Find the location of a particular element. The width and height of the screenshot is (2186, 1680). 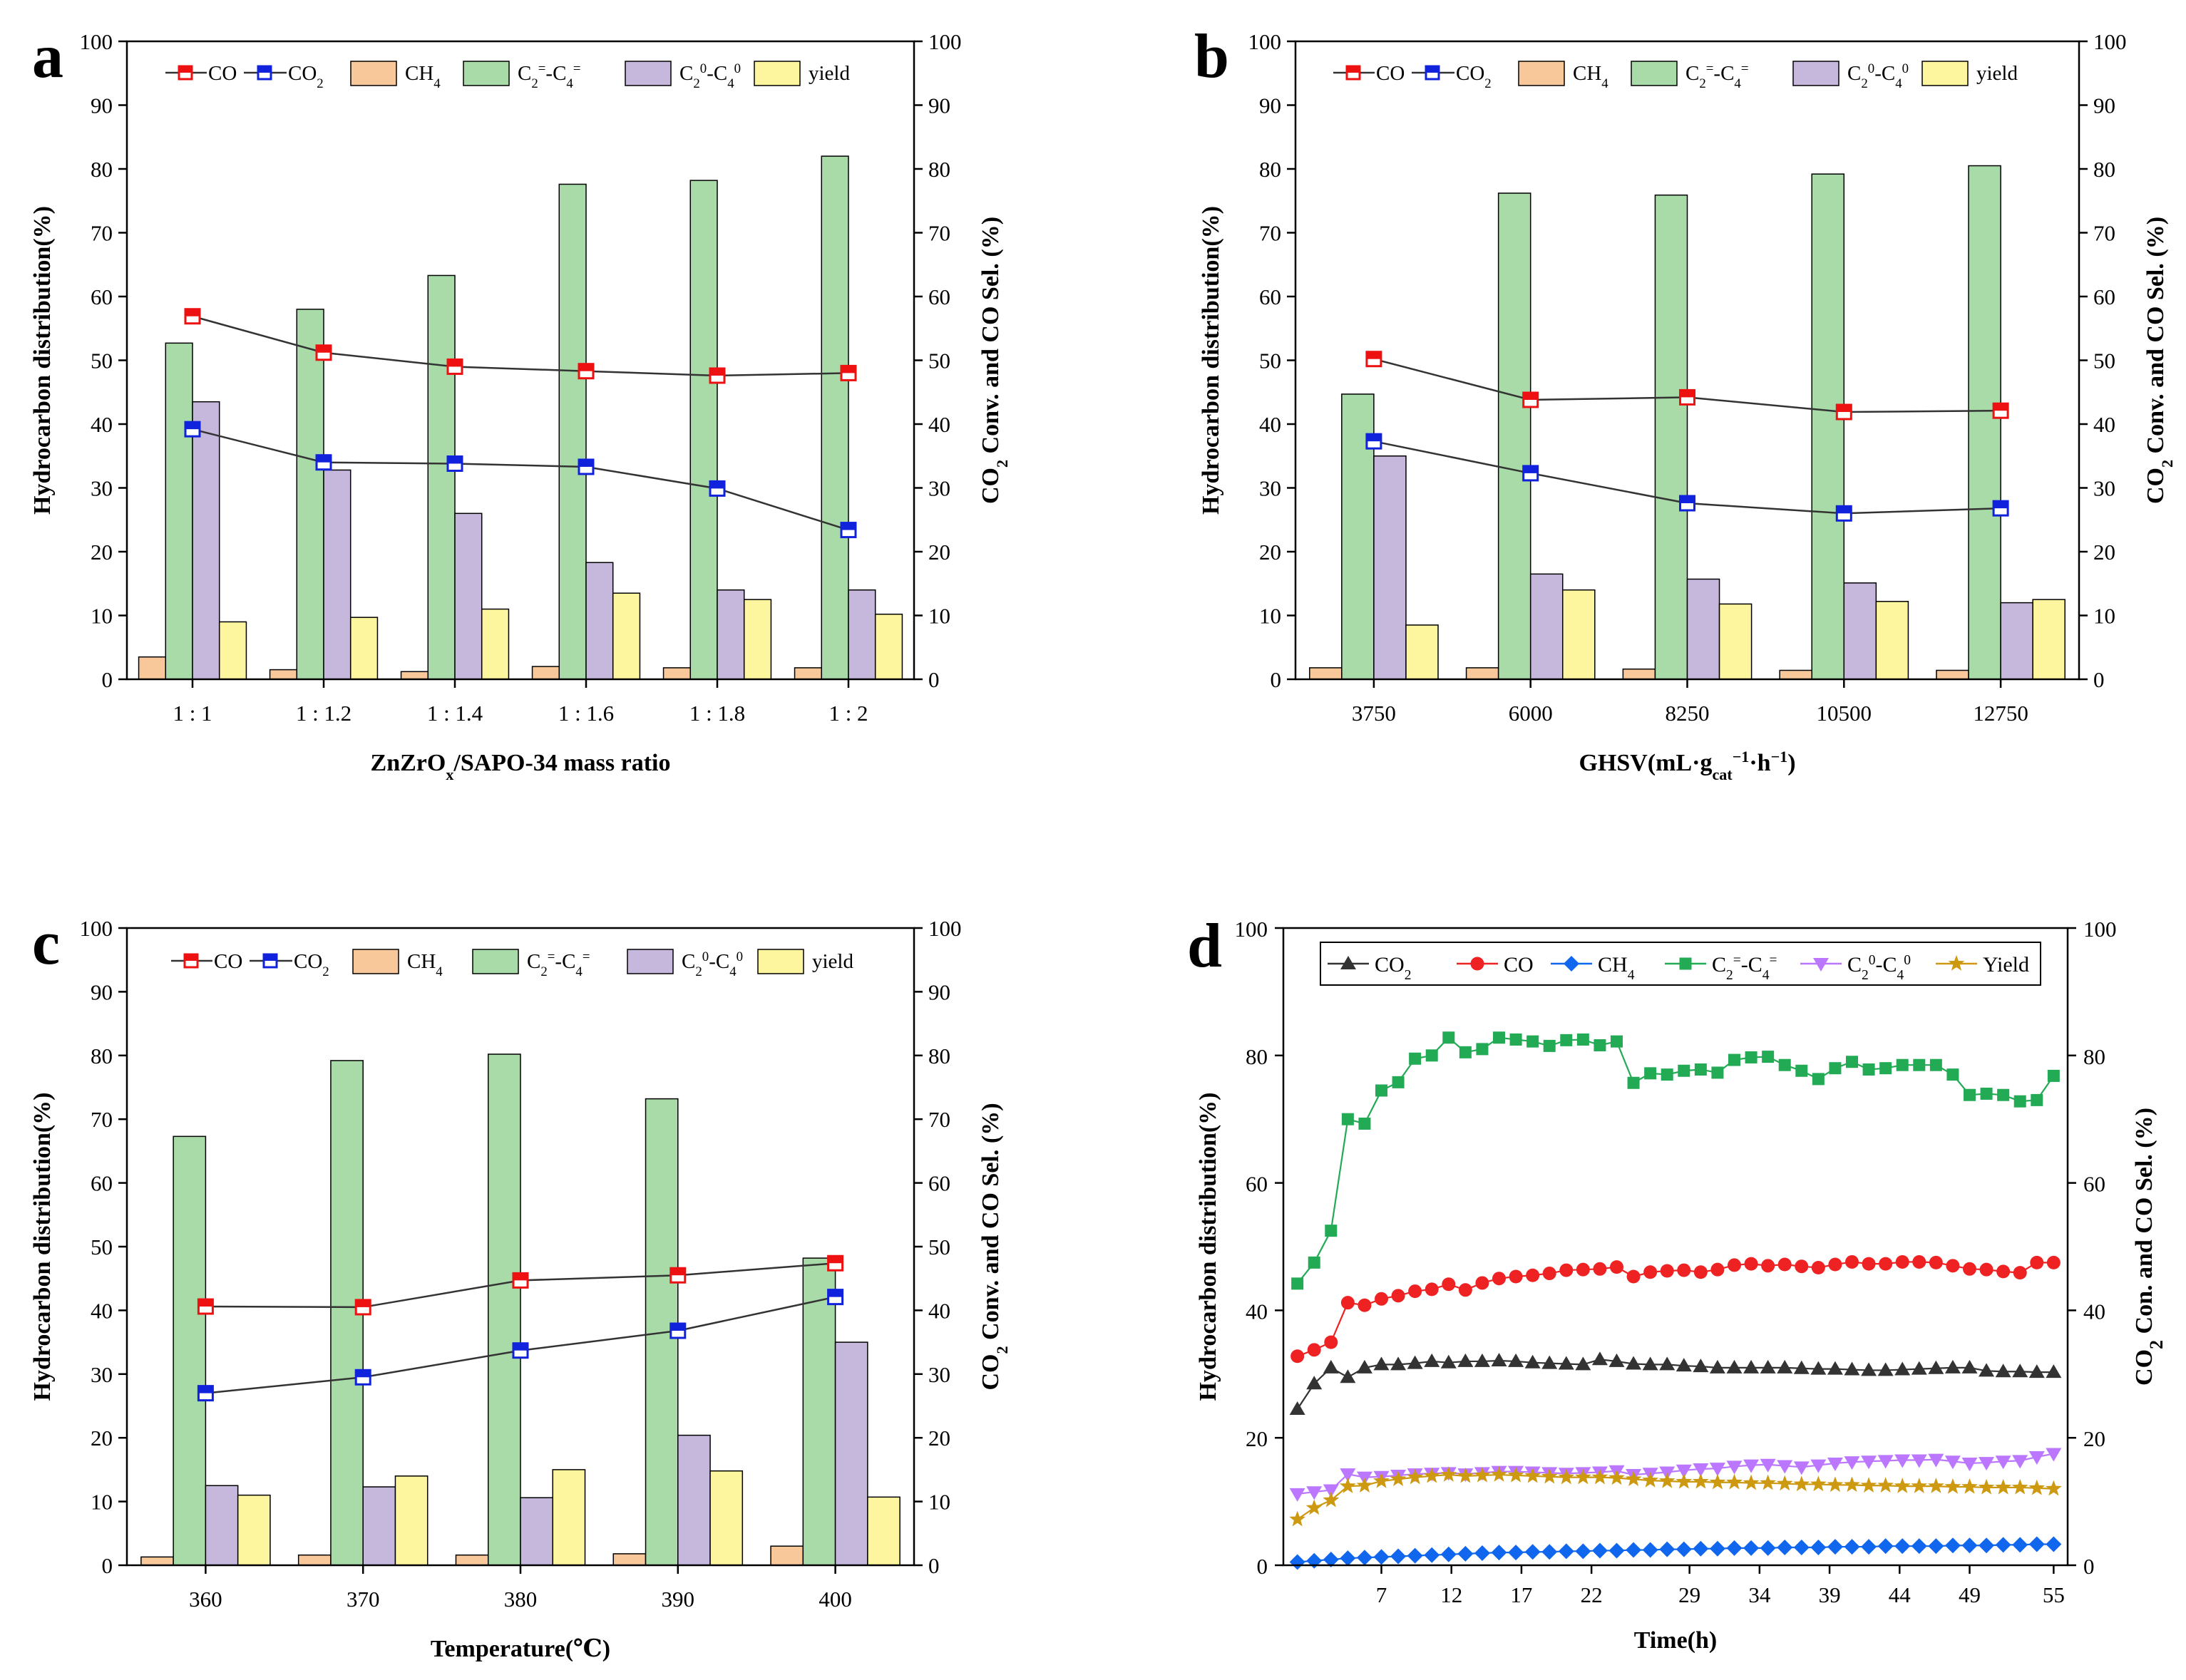

ytick-label-right-80: 80 is located at coordinates (939, 169).